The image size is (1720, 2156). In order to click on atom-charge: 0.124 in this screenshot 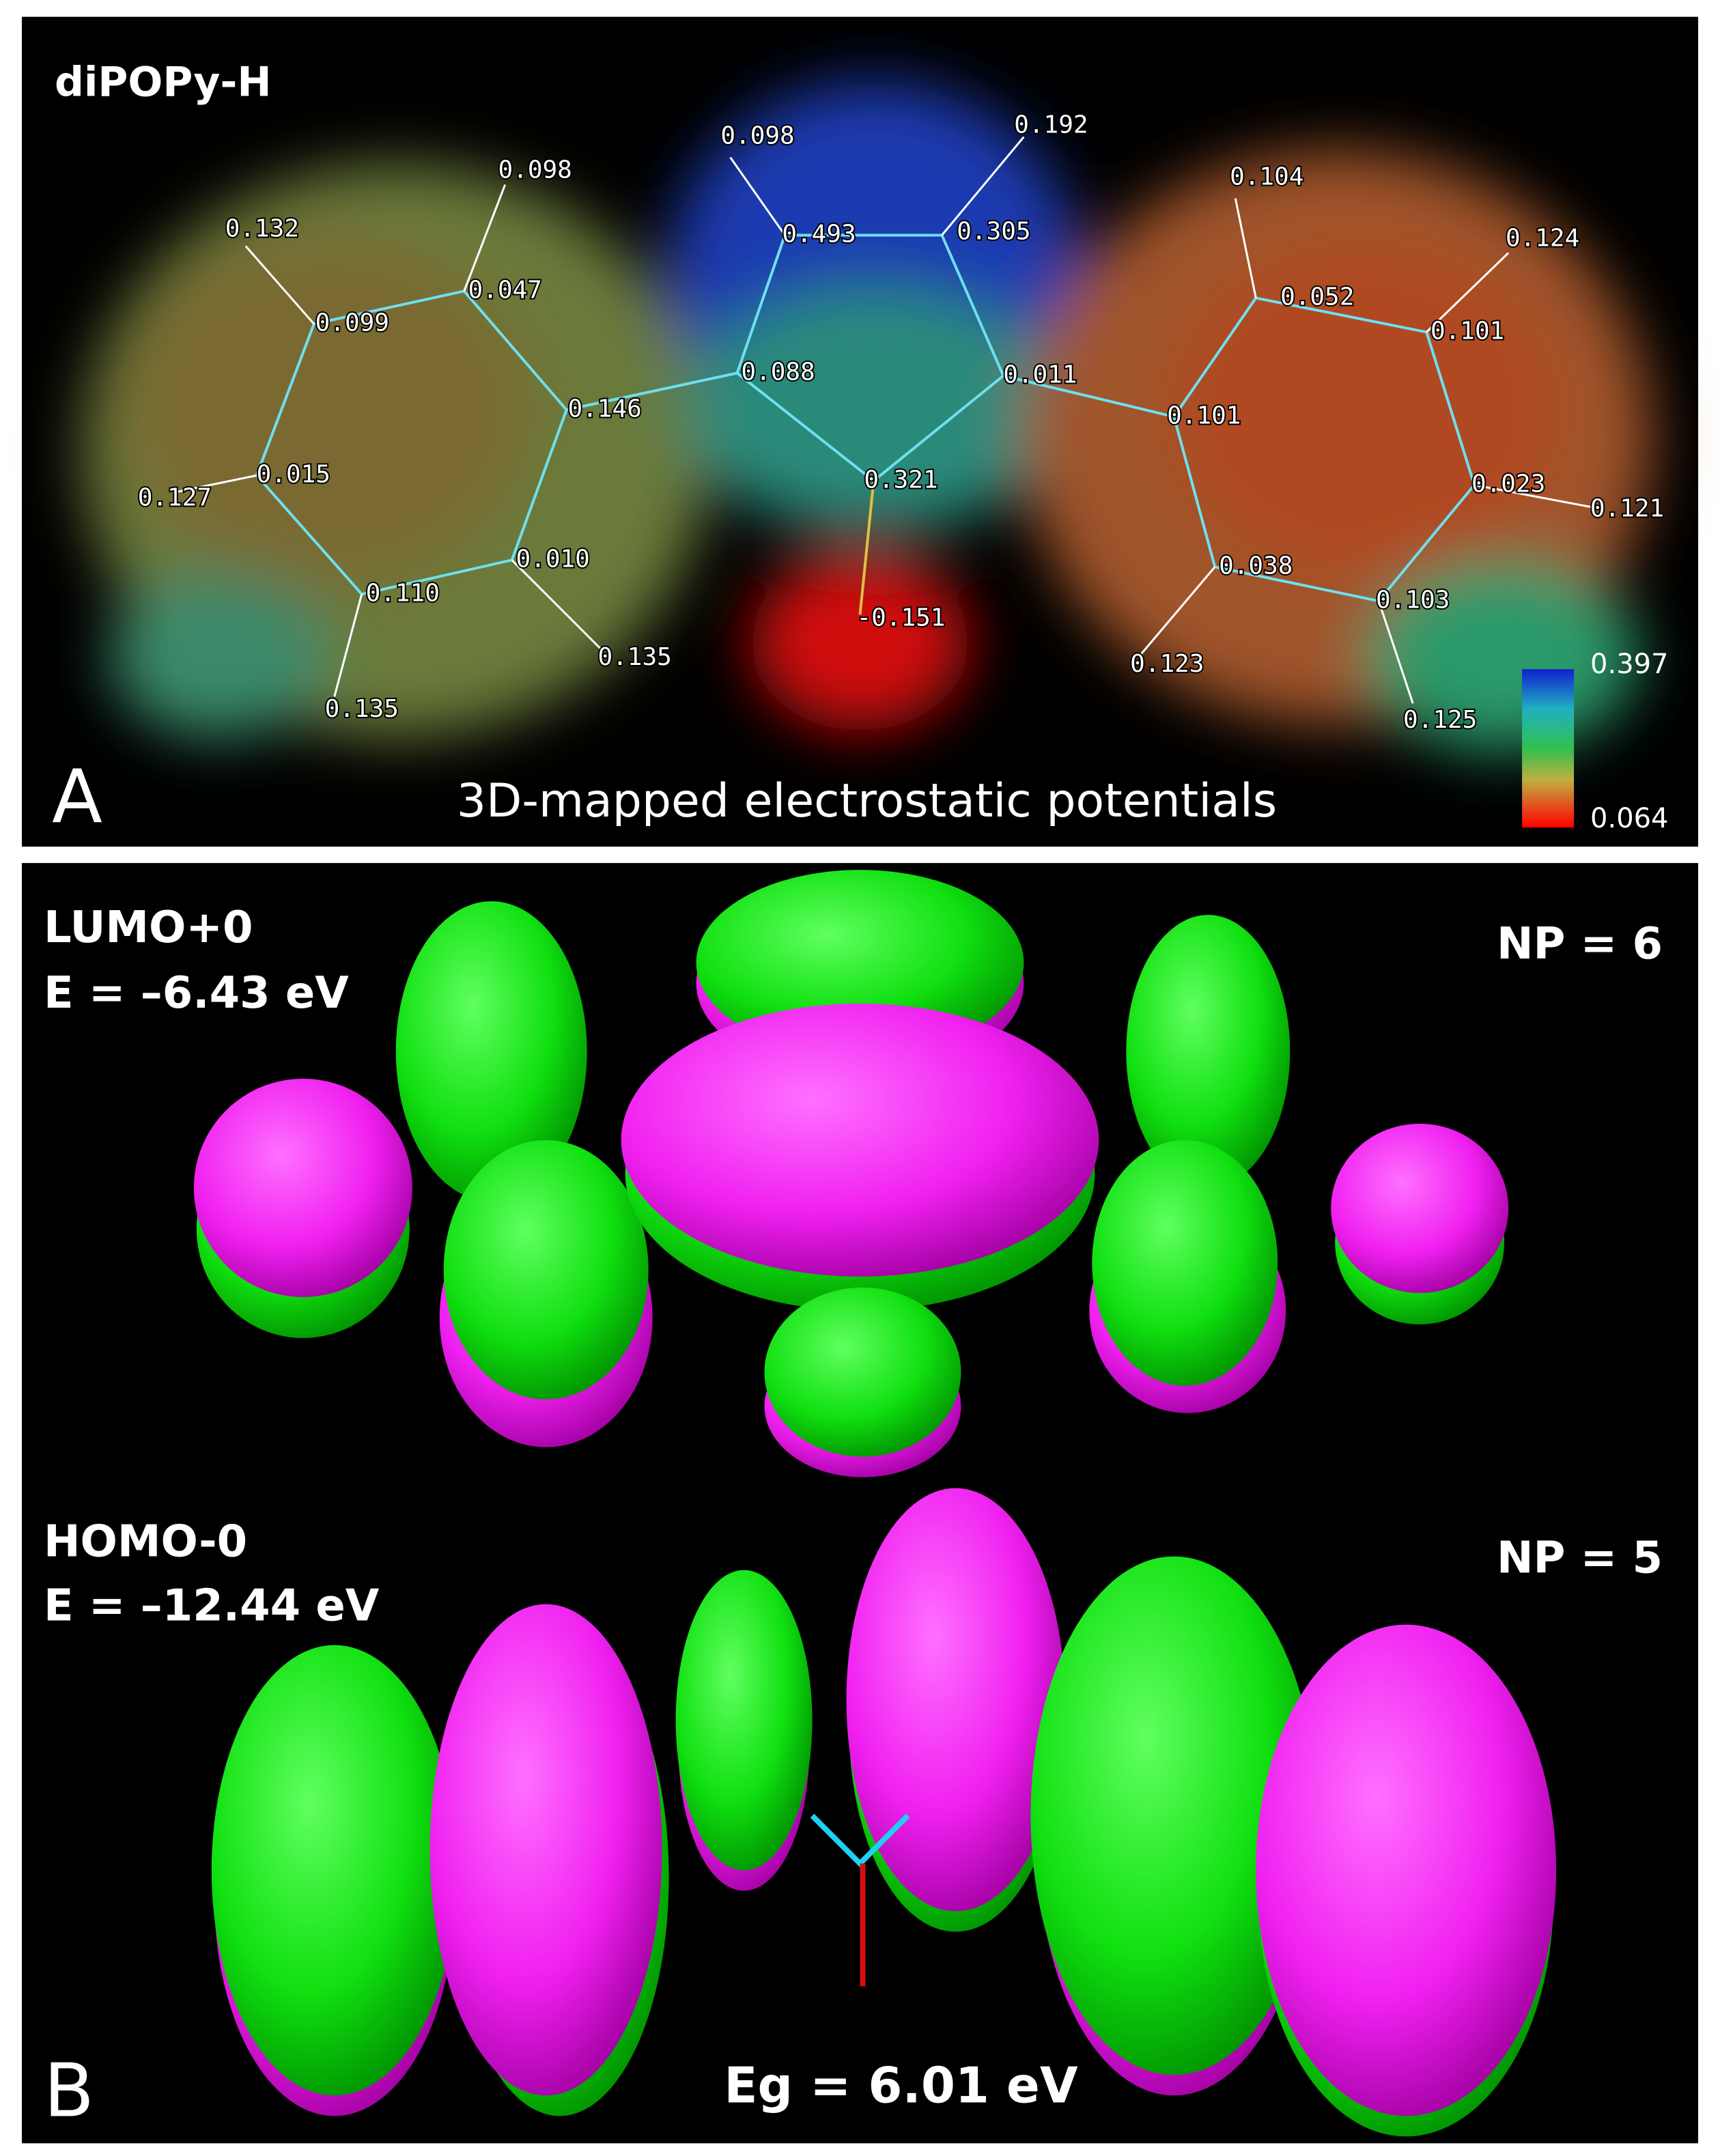, I will do `click(1542, 238)`.